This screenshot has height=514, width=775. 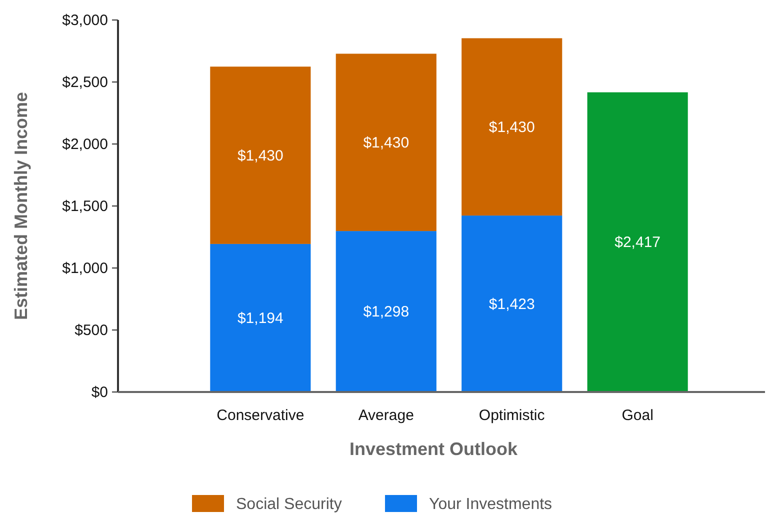 I want to click on data-label: $1,194, so click(x=260, y=318).